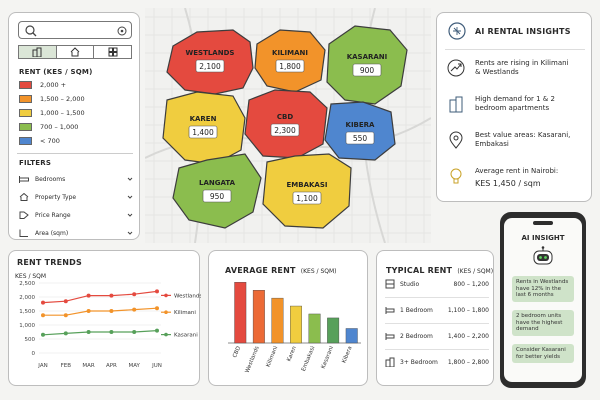 This screenshot has height=400, width=600. Describe the element at coordinates (76, 215) in the screenshot. I see `filter-price-range: Price Range` at that location.